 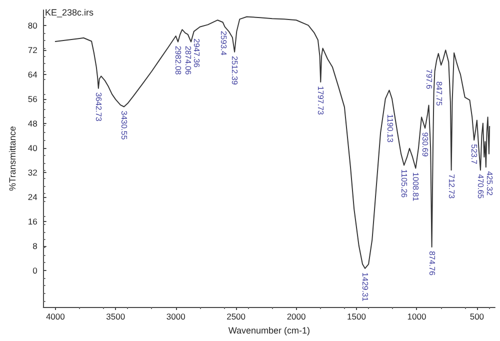 I want to click on y-tick-label: 8, so click(x=35, y=245).